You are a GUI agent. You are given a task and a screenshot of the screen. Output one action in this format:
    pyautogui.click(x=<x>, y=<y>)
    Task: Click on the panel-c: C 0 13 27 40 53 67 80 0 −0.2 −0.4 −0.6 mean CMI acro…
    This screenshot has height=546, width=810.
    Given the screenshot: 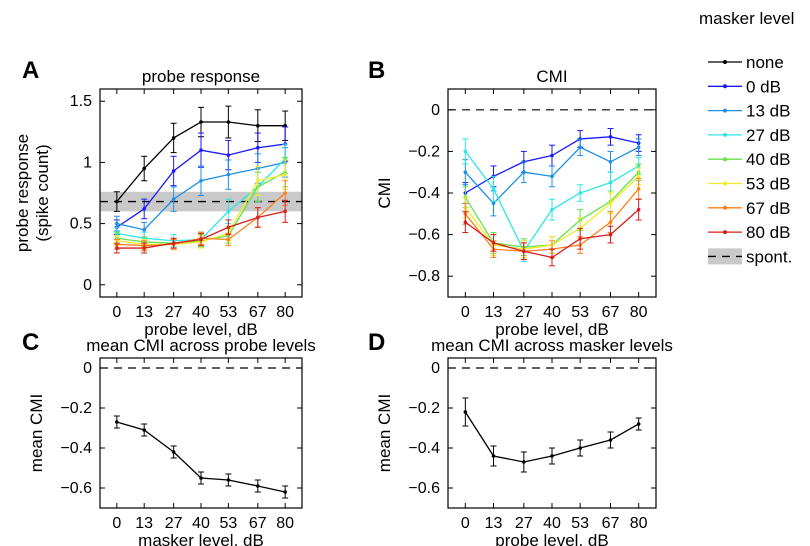 What is the action you would take?
    pyautogui.click(x=169, y=437)
    